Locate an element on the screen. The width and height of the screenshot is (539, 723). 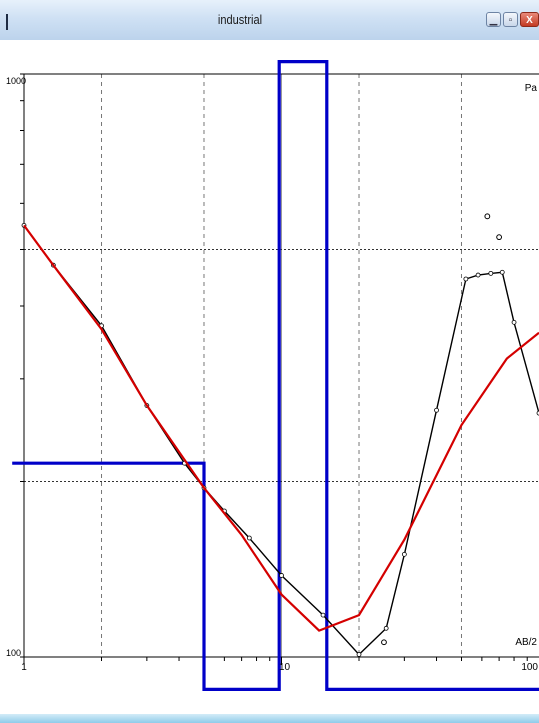
x-tick-label-1: 1 is located at coordinates (24, 667).